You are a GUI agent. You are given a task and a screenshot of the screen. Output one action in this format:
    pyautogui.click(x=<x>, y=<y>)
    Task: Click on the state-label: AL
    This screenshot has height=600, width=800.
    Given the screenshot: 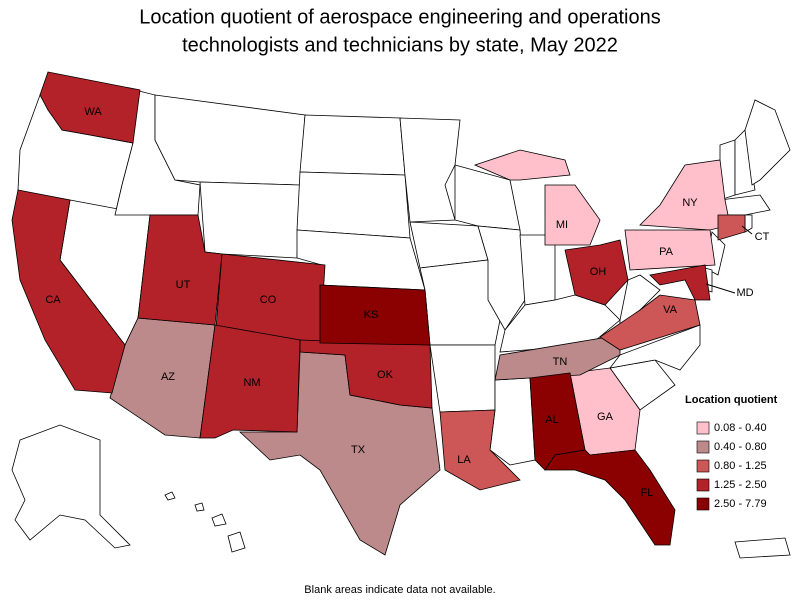 What is the action you would take?
    pyautogui.click(x=551, y=420)
    